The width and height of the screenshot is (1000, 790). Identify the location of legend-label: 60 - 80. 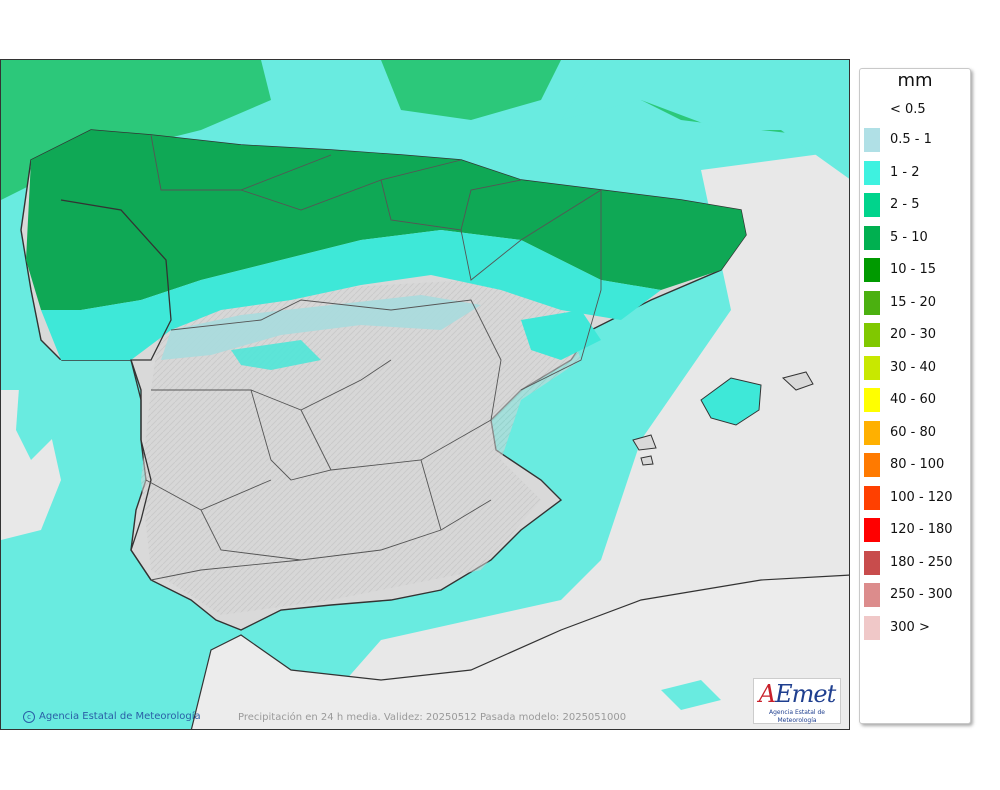
(913, 432).